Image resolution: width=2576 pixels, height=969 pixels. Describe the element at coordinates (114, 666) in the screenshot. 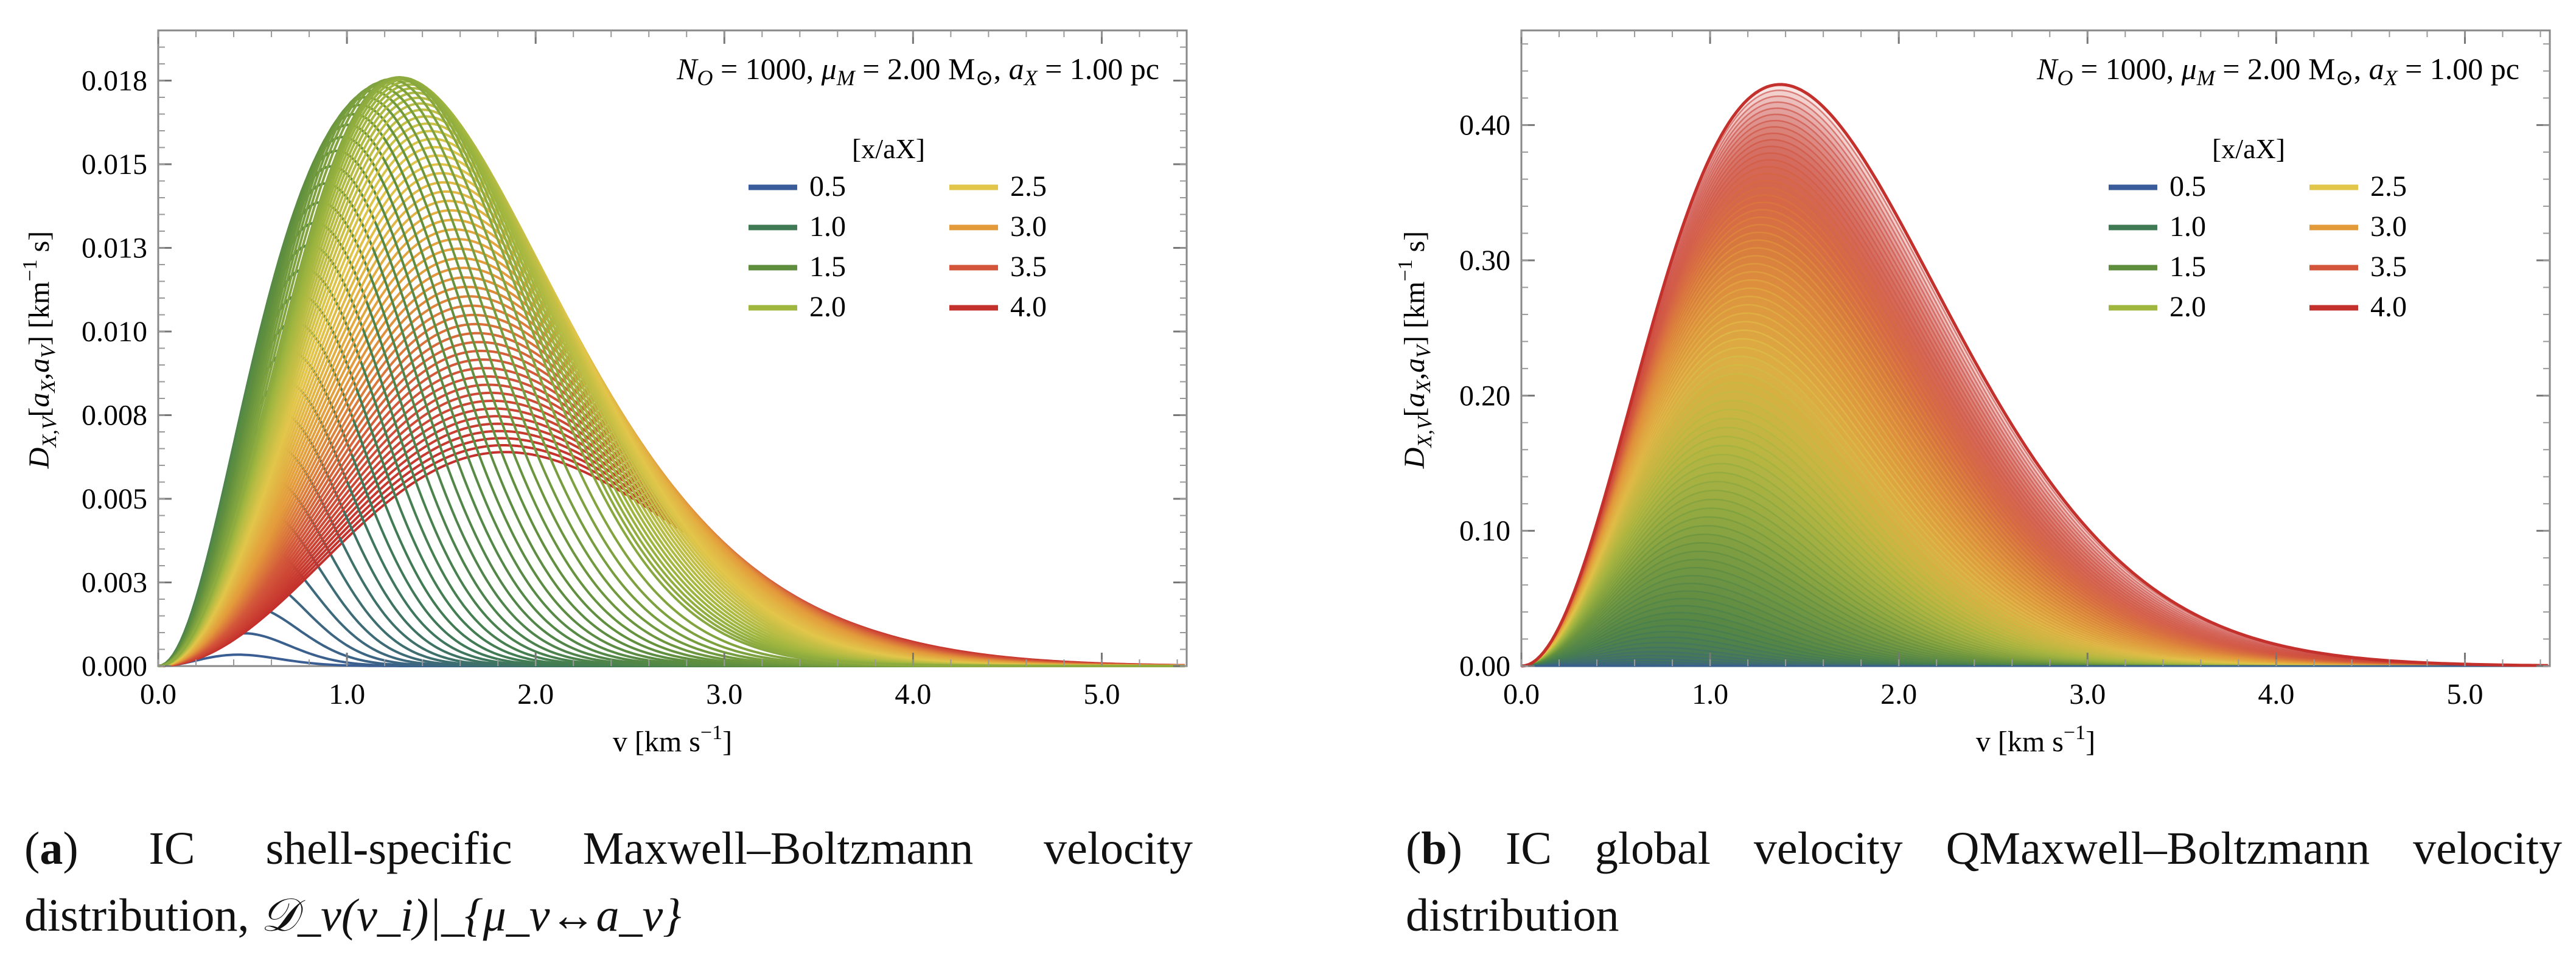

I see `y-tick-label: 0.000` at that location.